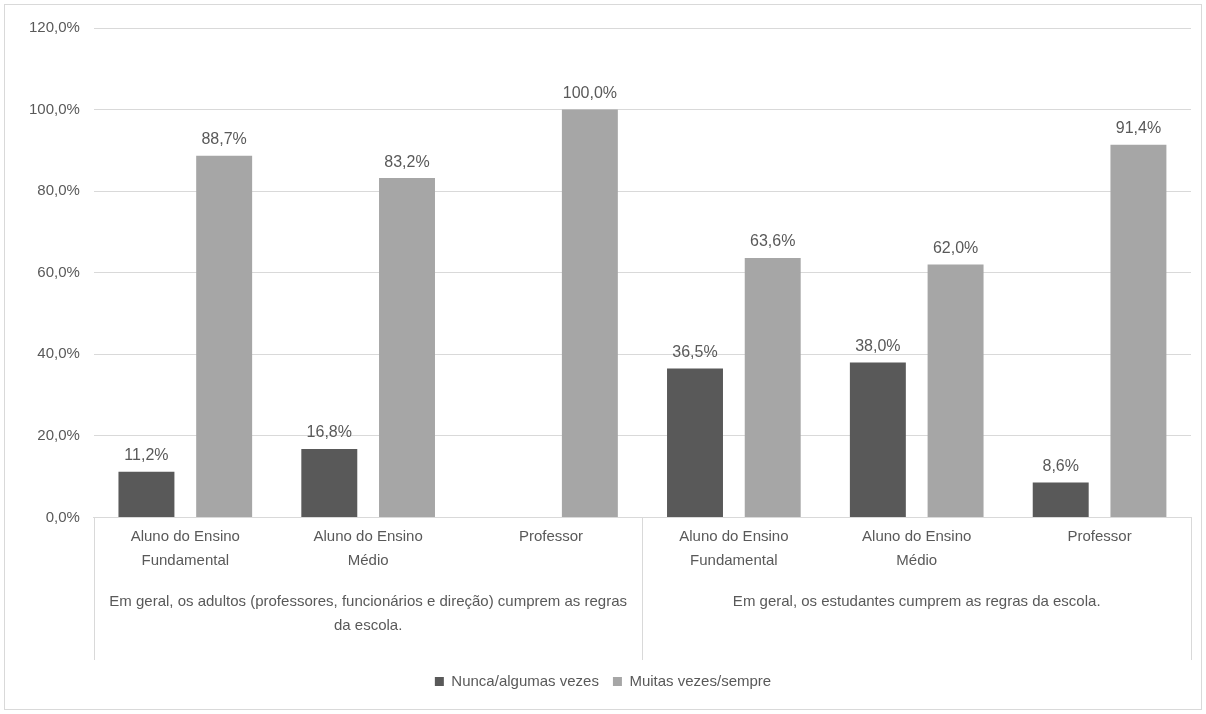 The image size is (1206, 714). I want to click on y-tick-label: 40,0%, so click(58, 353).